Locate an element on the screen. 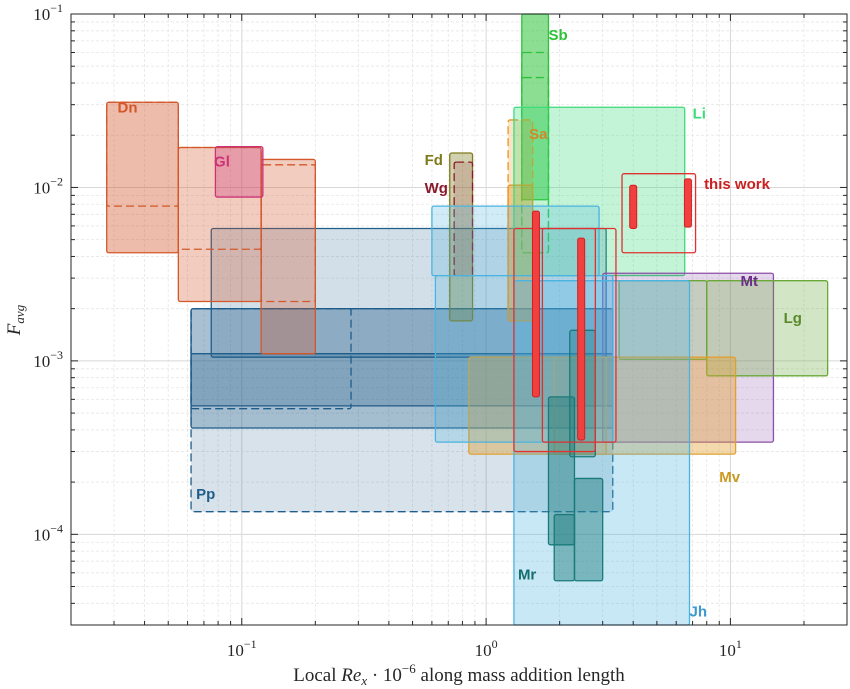 The image size is (850, 689). range-box-lg is located at coordinates (767, 328).